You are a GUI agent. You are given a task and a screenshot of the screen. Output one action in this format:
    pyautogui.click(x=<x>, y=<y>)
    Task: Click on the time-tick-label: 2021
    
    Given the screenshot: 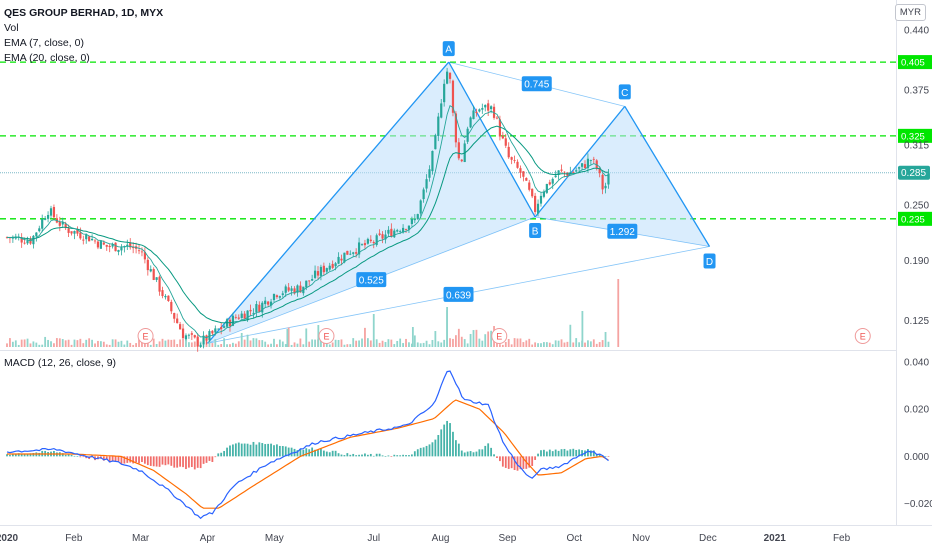 What is the action you would take?
    pyautogui.click(x=775, y=538)
    